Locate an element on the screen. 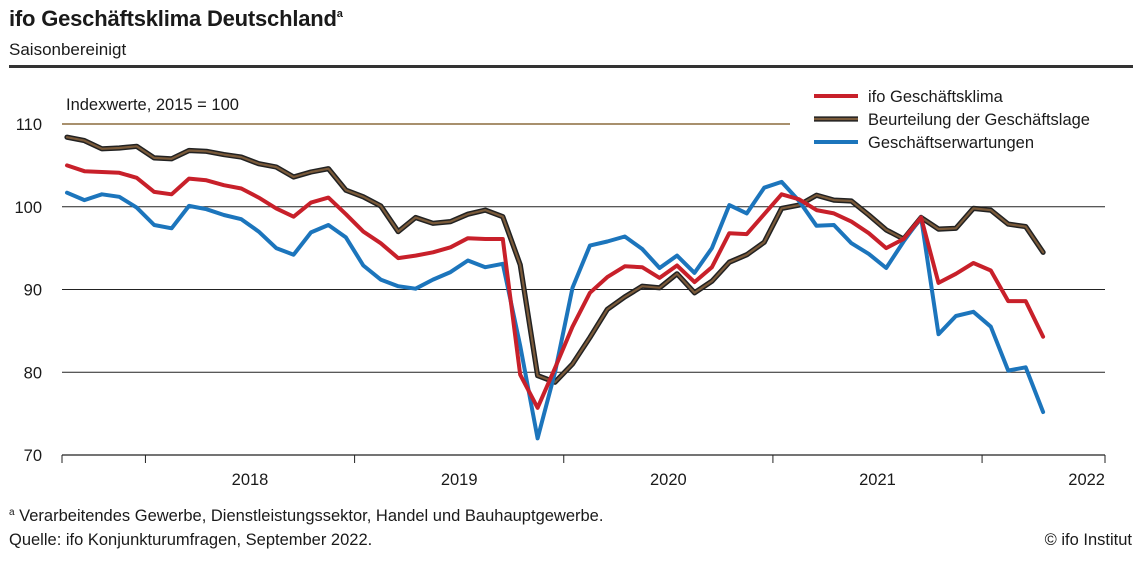  legend-label-lage: Beurteilung der Geschäftslage is located at coordinates (979, 120).